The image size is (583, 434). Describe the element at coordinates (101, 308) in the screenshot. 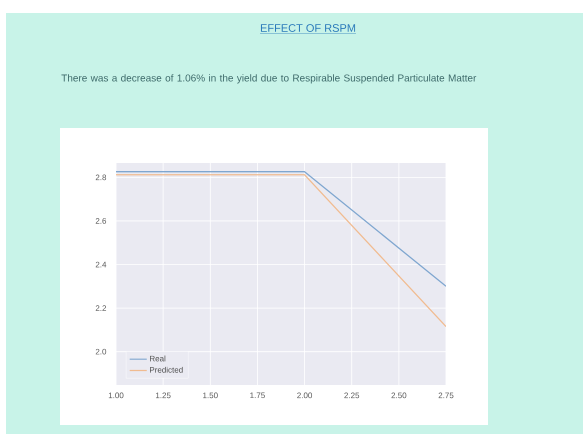

I see `y-tick-label: 2.2` at that location.